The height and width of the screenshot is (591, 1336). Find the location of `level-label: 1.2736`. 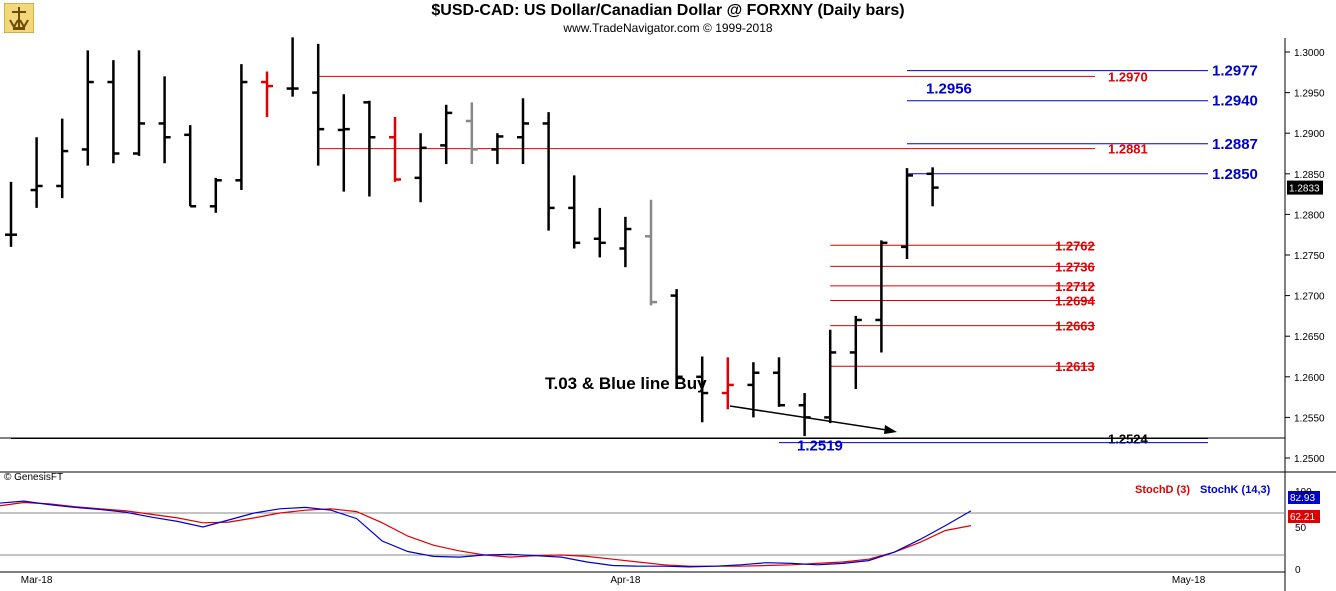

level-label: 1.2736 is located at coordinates (1075, 266).